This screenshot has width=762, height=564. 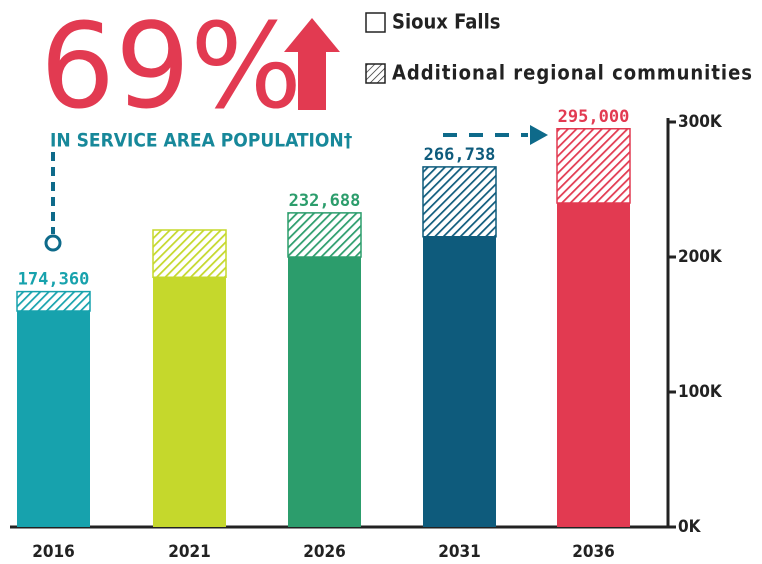 What do you see at coordinates (539, 135) in the screenshot?
I see `arrowhead` at bounding box center [539, 135].